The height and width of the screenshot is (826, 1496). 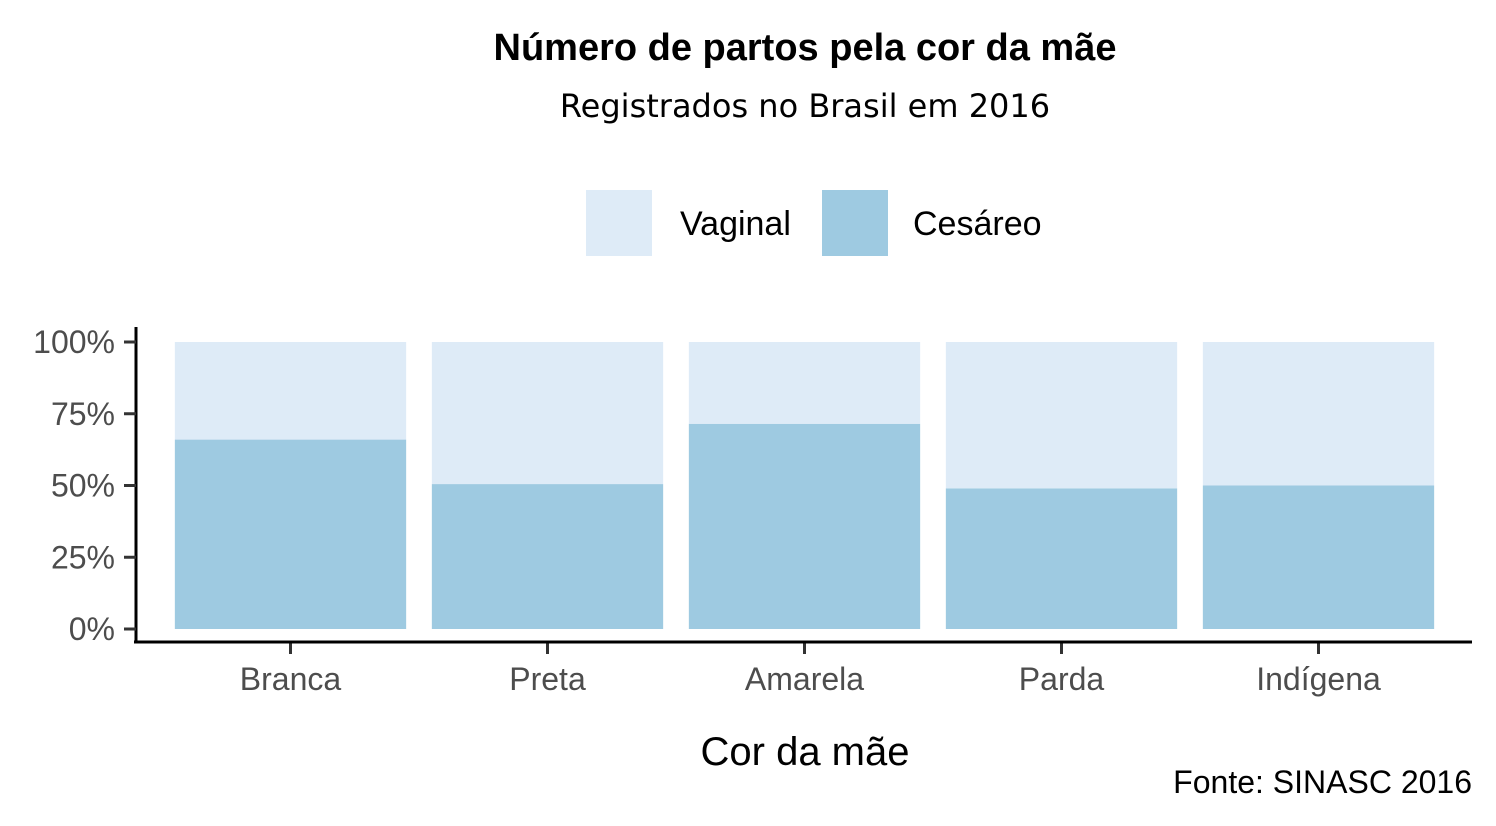 I want to click on y-tick-label: 25%, so click(x=83, y=557).